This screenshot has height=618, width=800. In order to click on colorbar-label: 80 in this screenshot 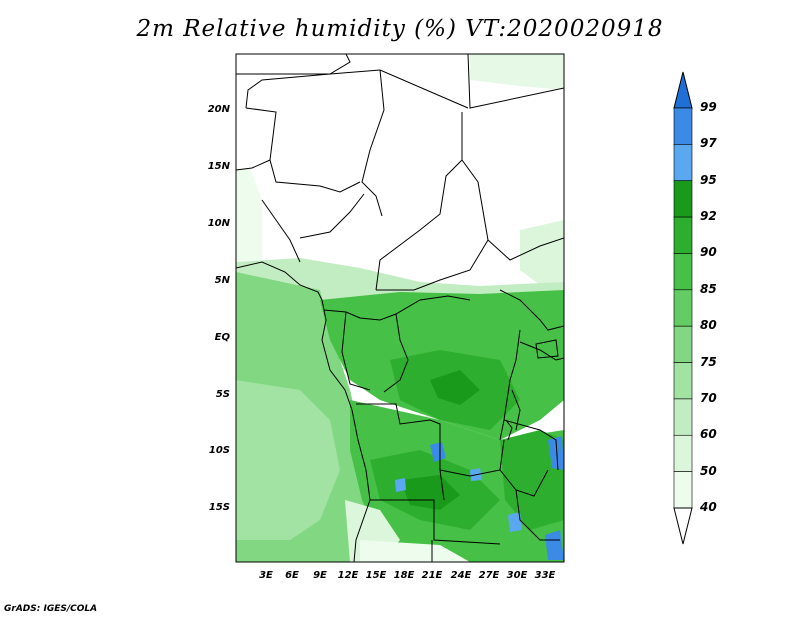, I will do `click(708, 325)`.